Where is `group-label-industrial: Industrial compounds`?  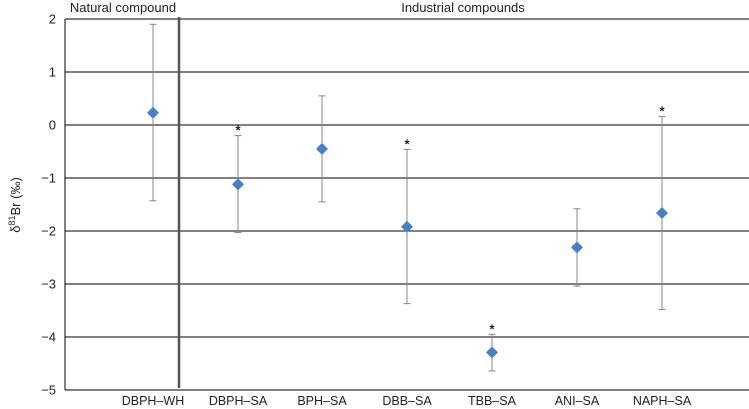
group-label-industrial: Industrial compounds is located at coordinates (463, 7).